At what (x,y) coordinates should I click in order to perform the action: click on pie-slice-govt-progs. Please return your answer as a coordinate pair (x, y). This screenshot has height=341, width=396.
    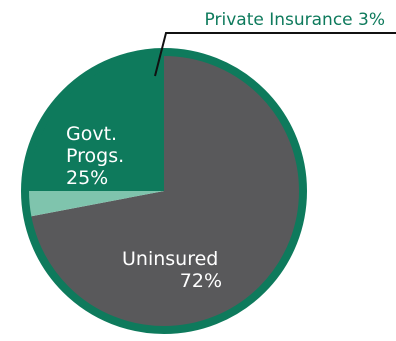
    Looking at the image, I should click on (94, 121).